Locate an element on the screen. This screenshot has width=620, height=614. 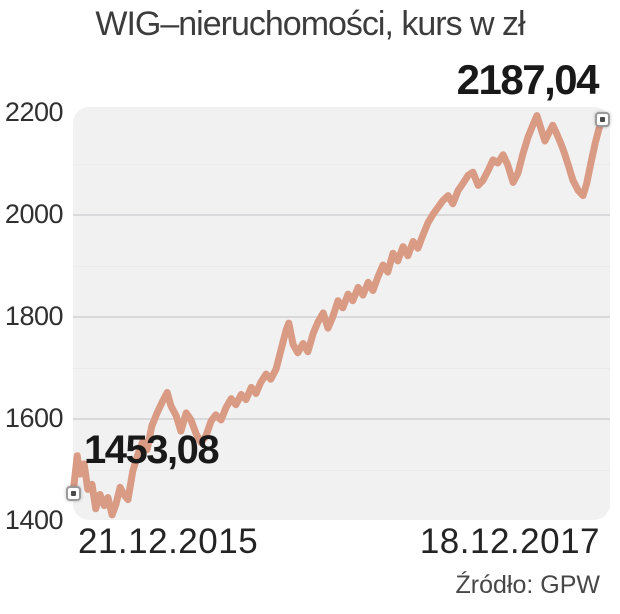
y-tick-label: 1400 is located at coordinates (34, 520).